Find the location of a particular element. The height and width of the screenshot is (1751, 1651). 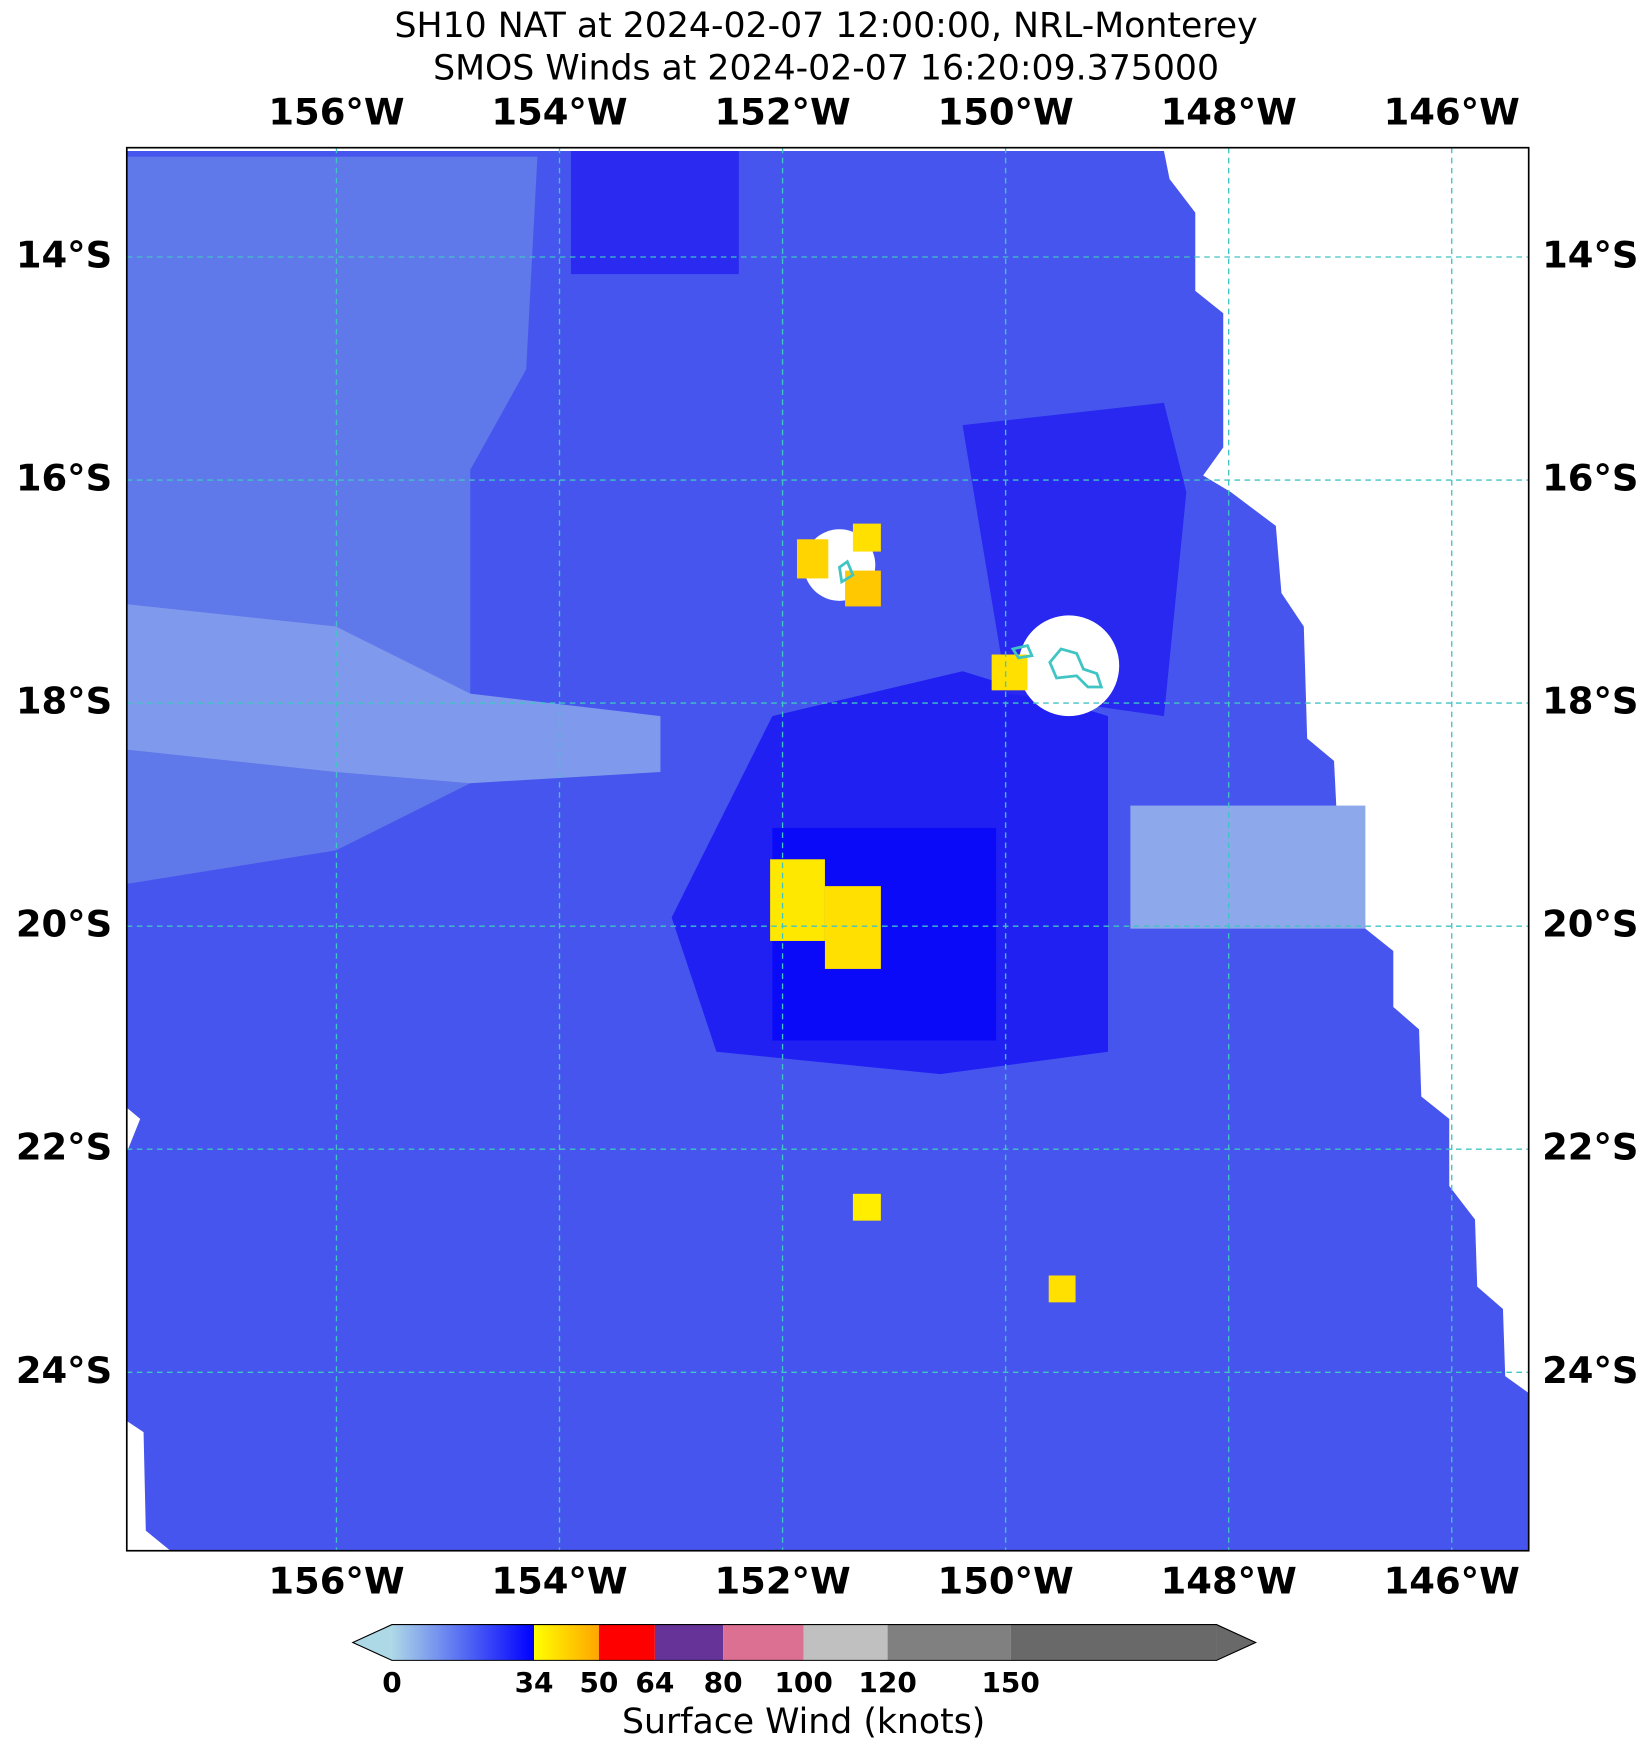

colorbar-tick-label: 120 is located at coordinates (887, 1682).